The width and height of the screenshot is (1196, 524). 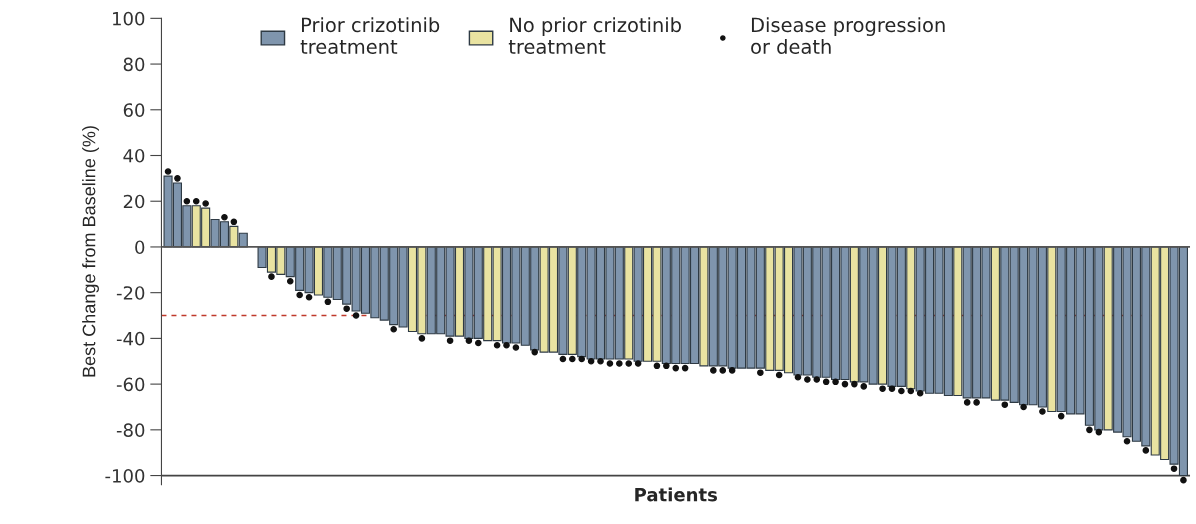 What do you see at coordinates (134, 155) in the screenshot?
I see `y-tick-label: 40` at bounding box center [134, 155].